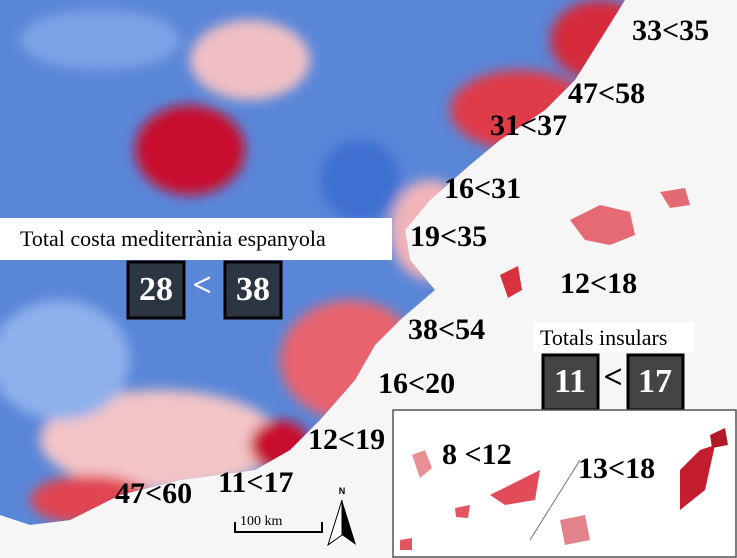  Describe the element at coordinates (261, 521) in the screenshot. I see `scale-label: 100 km` at that location.